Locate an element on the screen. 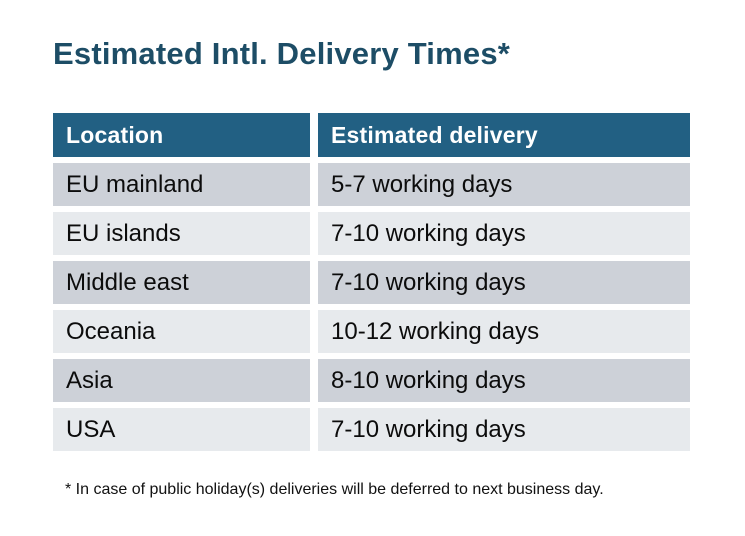  table-header-row: Location Estimated delivery is located at coordinates (371, 135).